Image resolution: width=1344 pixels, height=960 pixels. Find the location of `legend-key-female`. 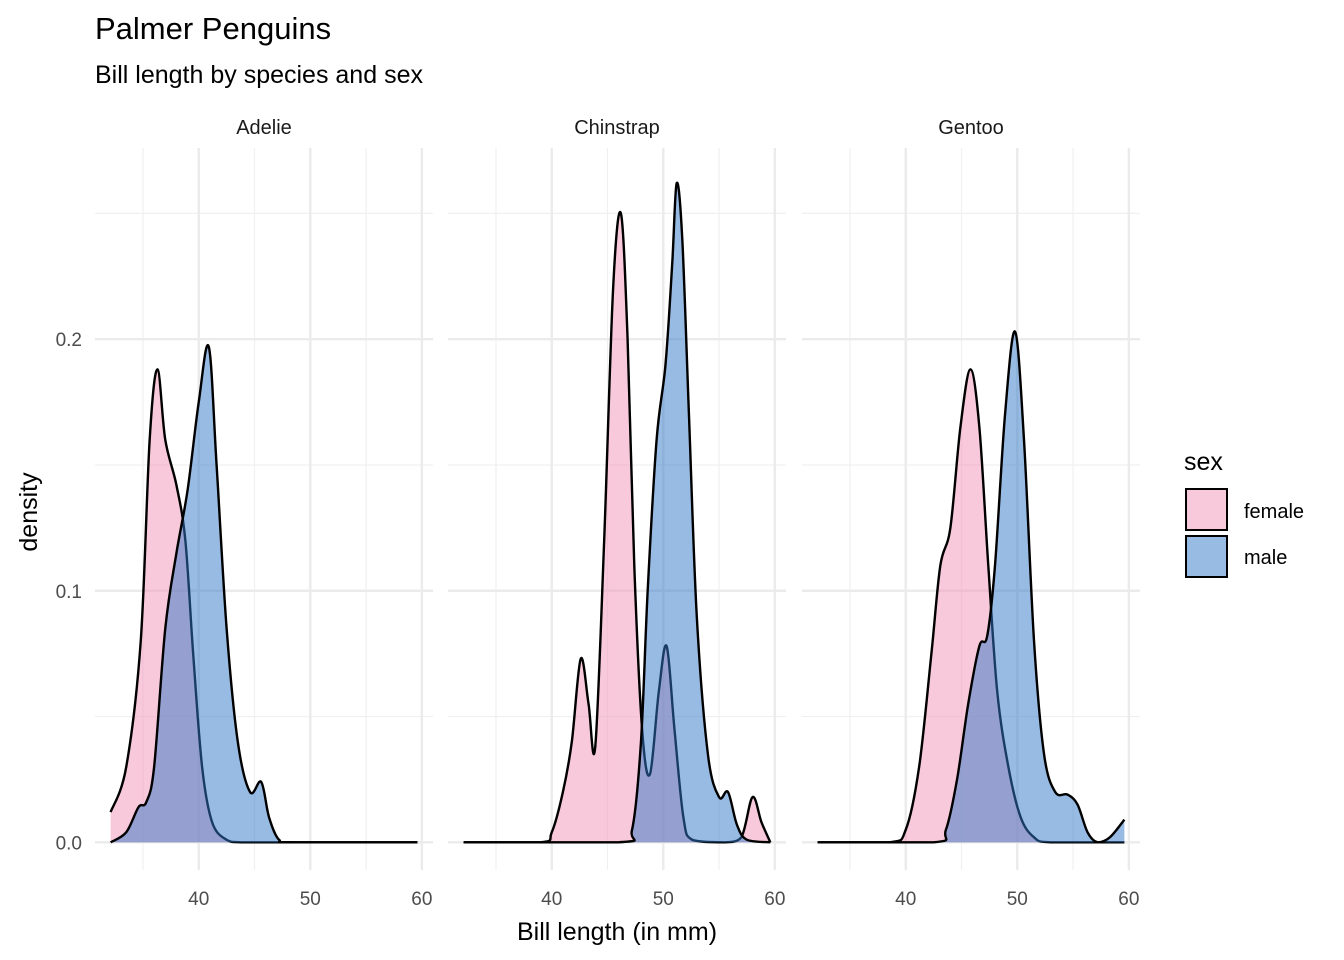

legend-key-female is located at coordinates (1206, 509).